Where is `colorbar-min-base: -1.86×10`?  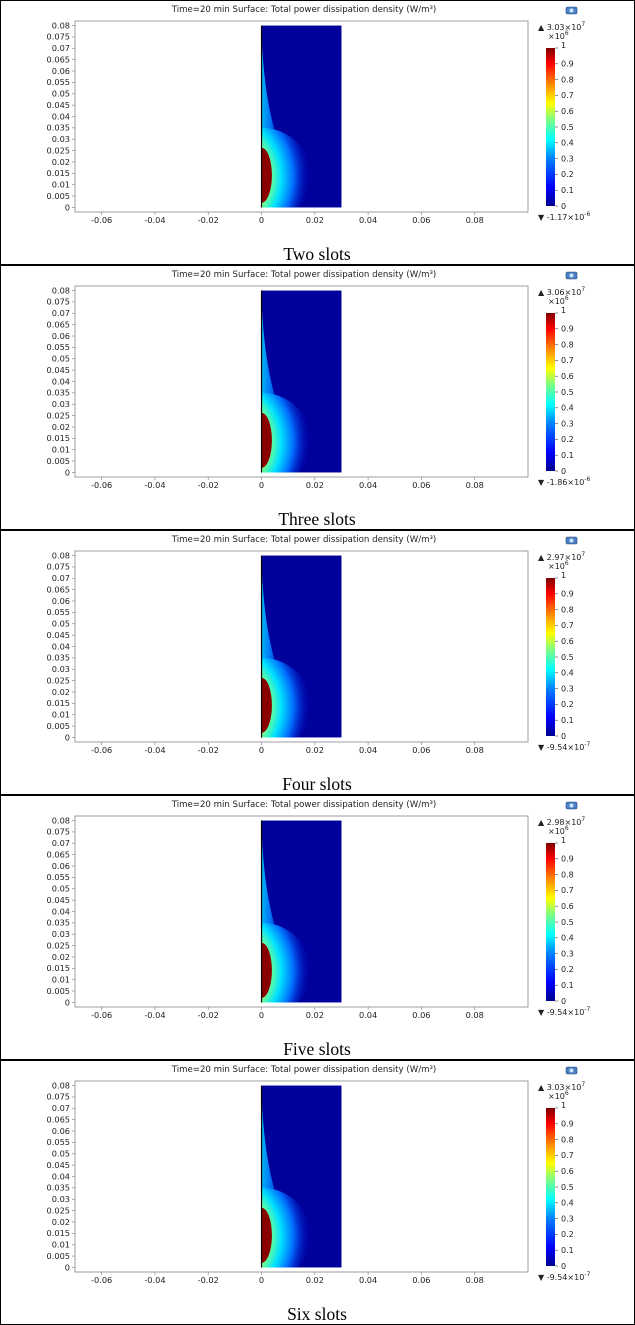
colorbar-min-base: -1.86×10 is located at coordinates (564, 482).